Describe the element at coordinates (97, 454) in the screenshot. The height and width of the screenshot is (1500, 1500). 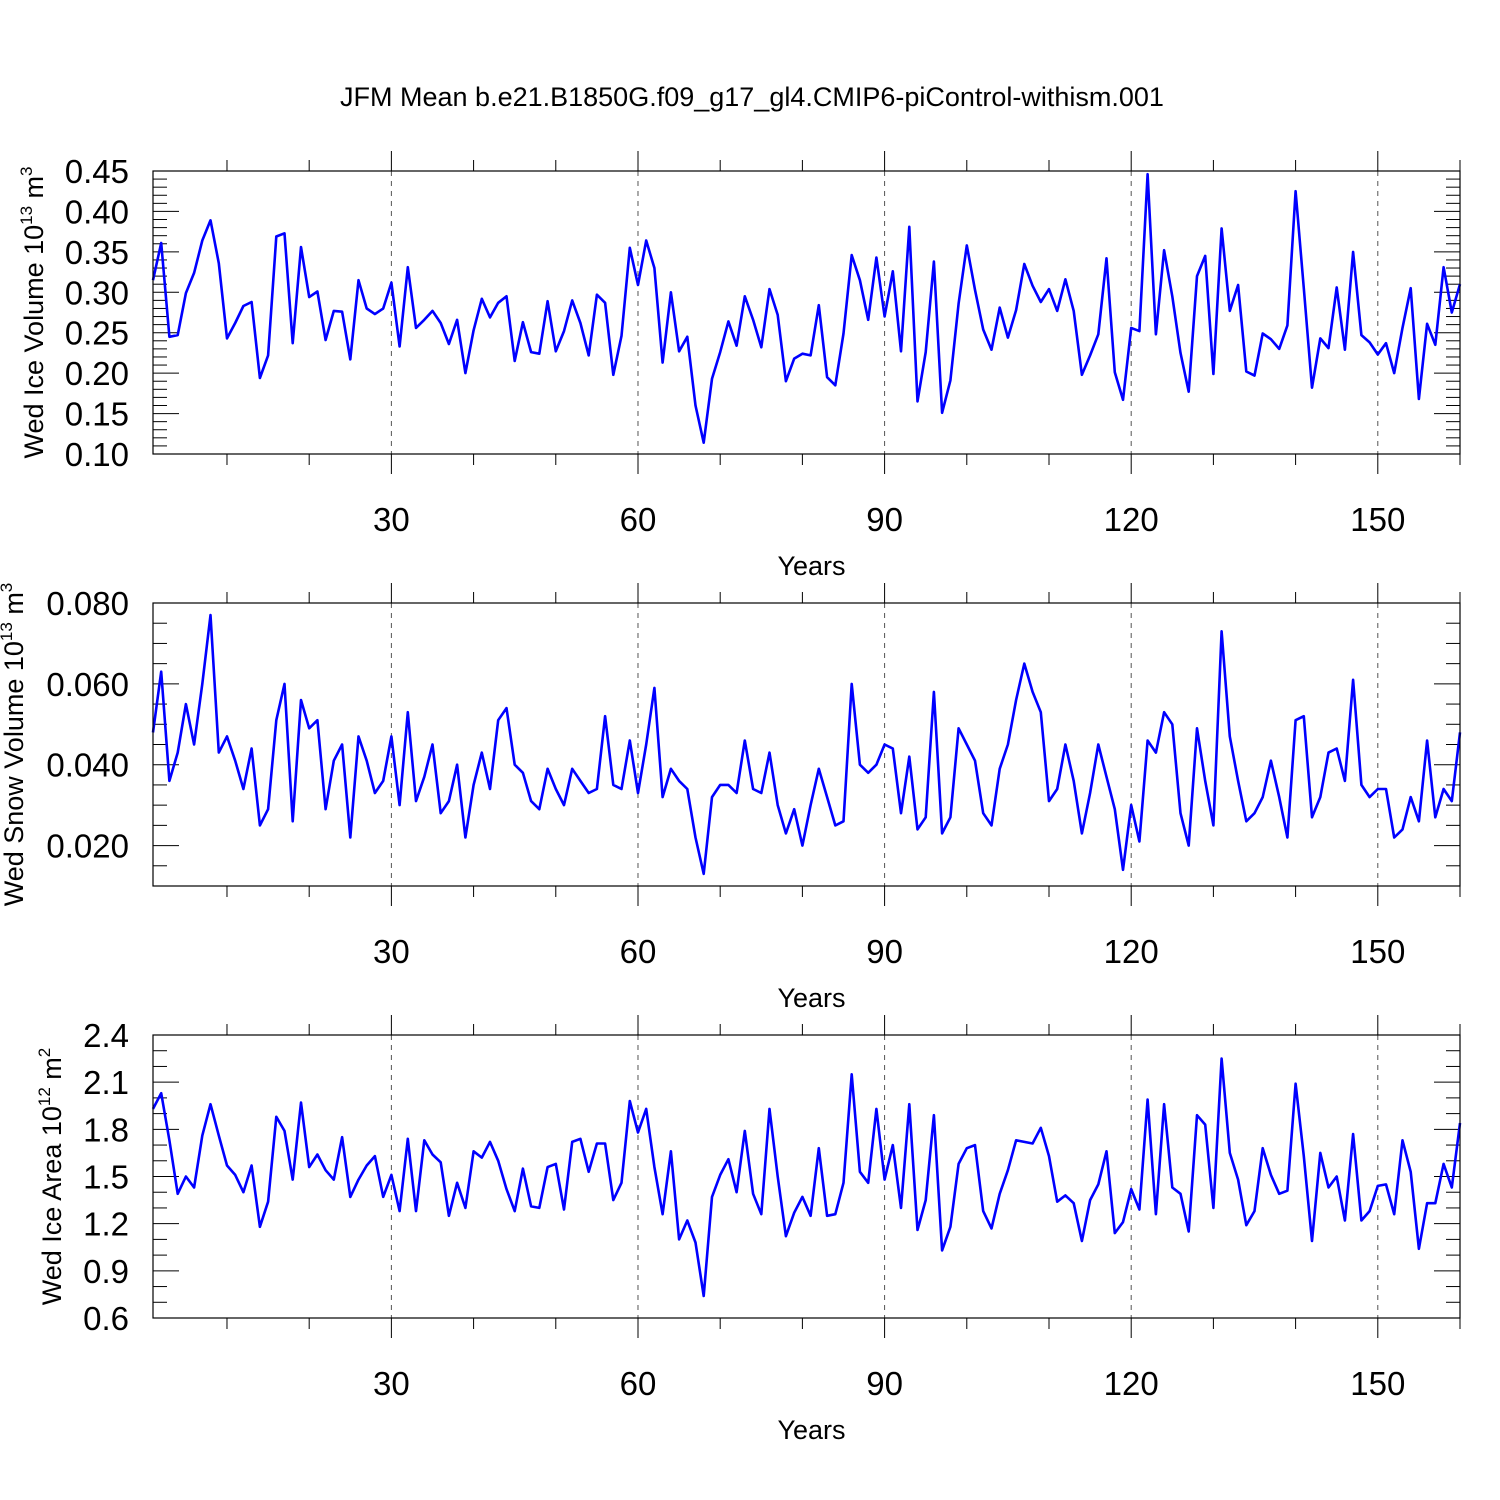
I see `y-tick-label: 0.10` at that location.